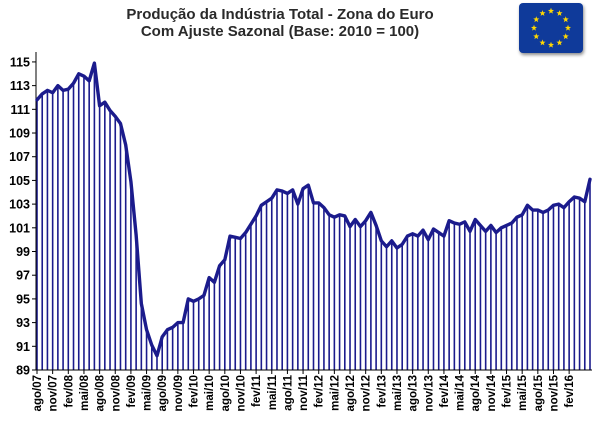  I want to click on x-tick-label-25: nov/13, so click(429, 393).